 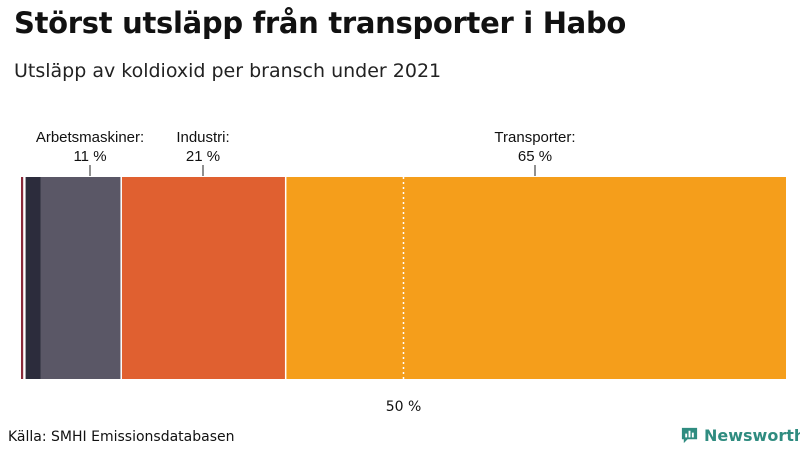 What do you see at coordinates (89, 156) in the screenshot?
I see `segment-value-label-3: 11 %` at bounding box center [89, 156].